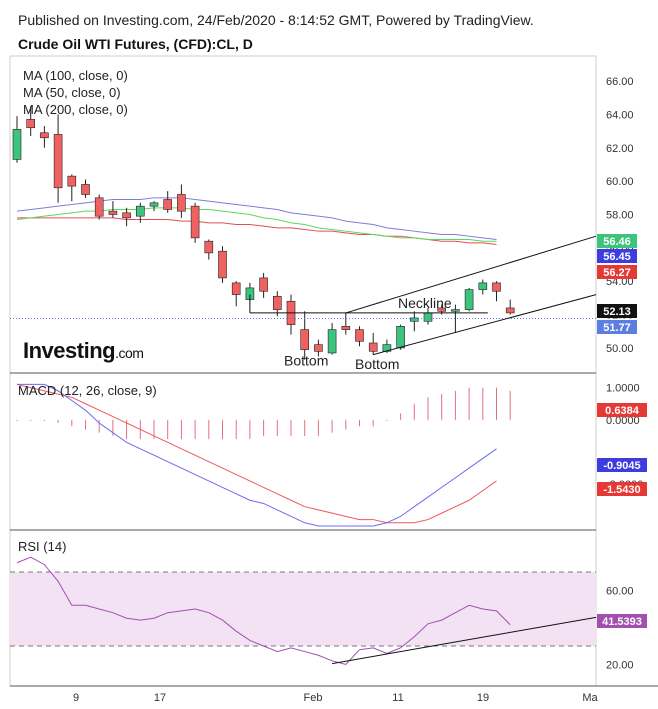 This screenshot has height=709, width=658. I want to click on macd-signal-line, so click(256, 453).